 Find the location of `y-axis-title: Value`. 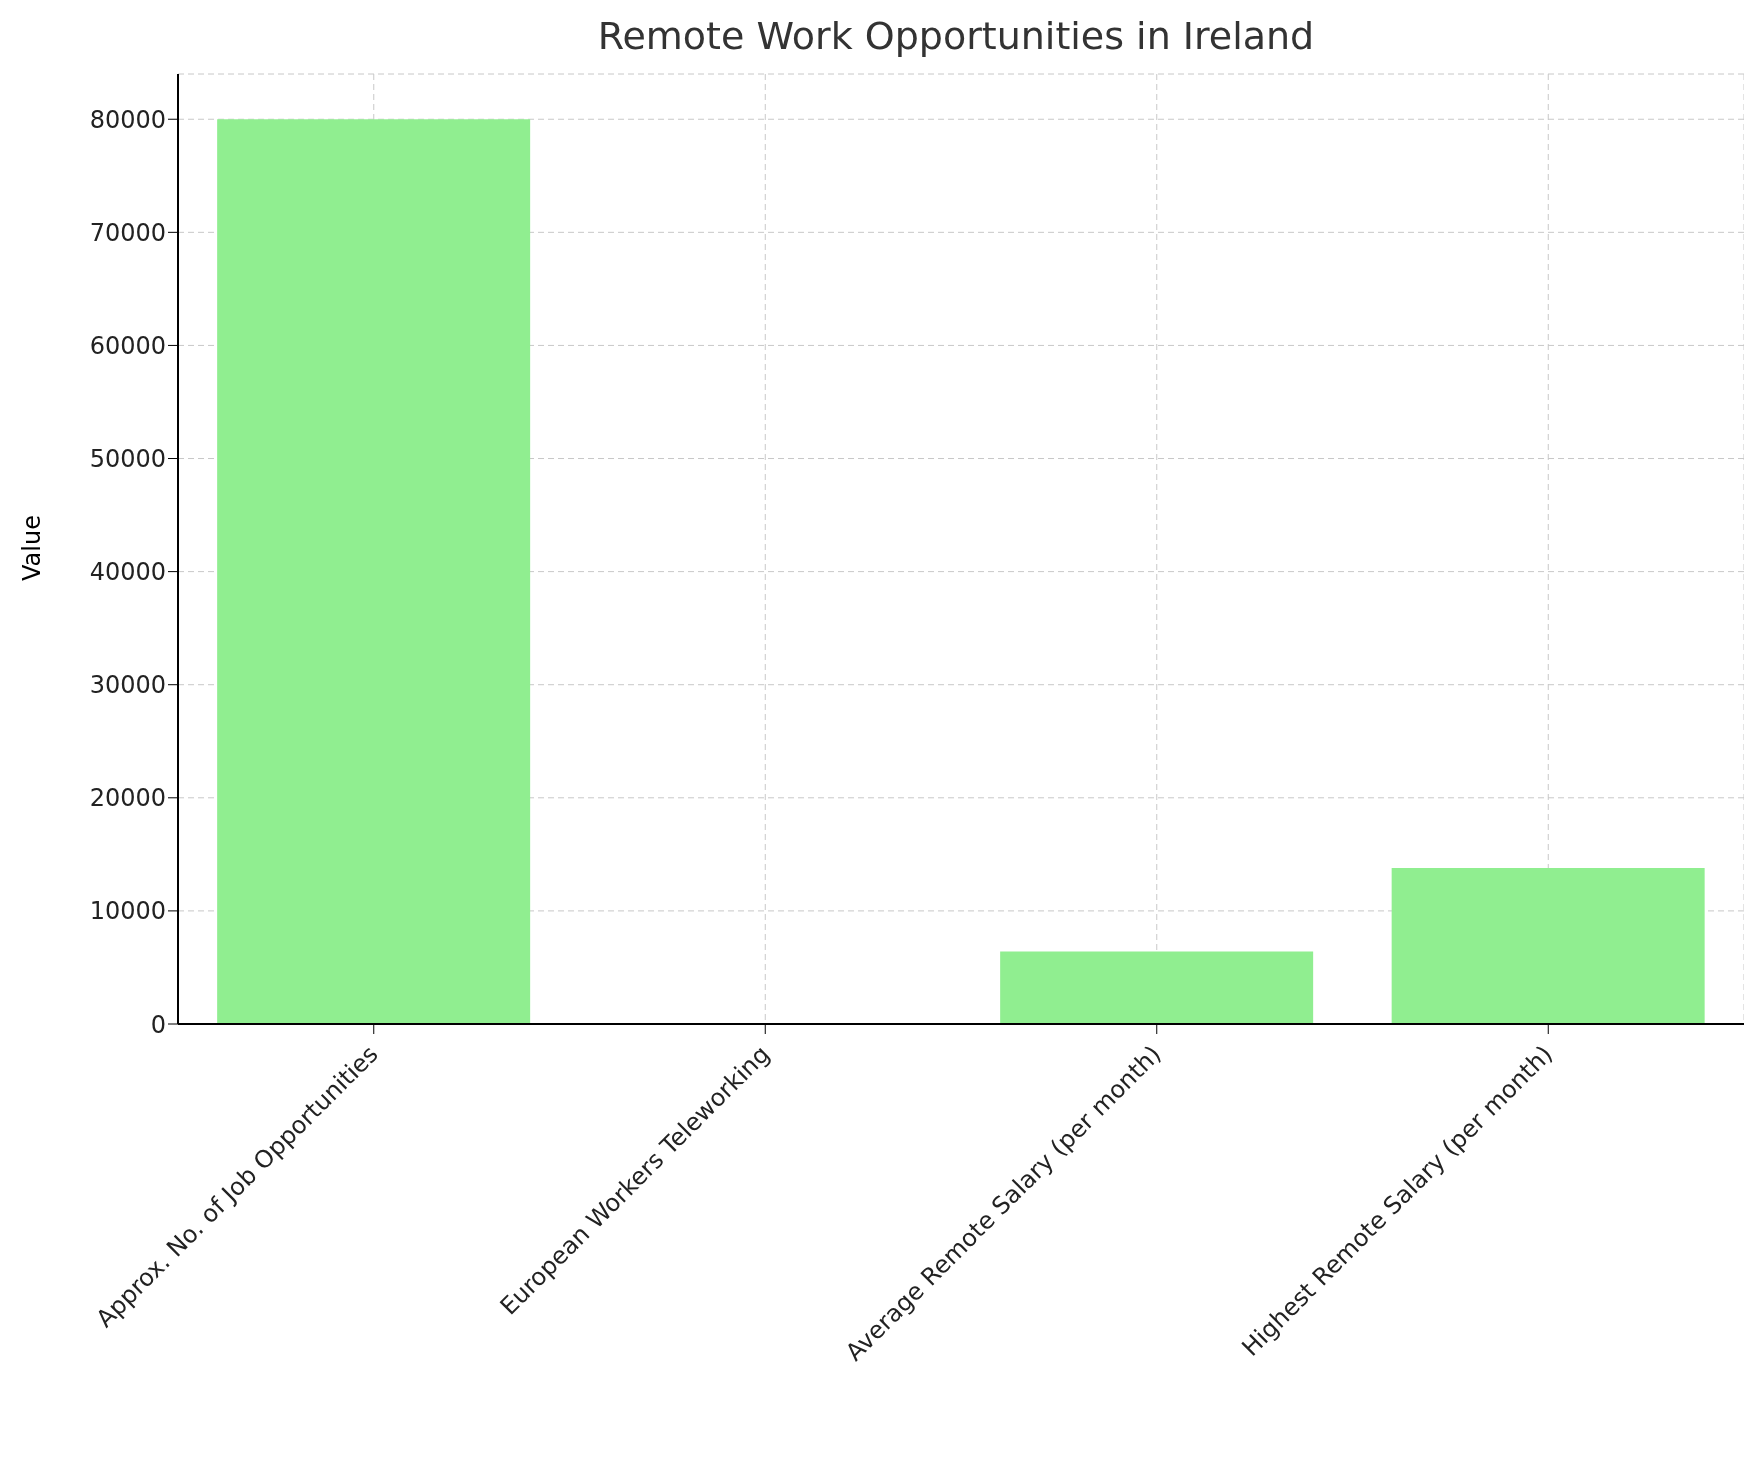

y-axis-title: Value is located at coordinates (32, 548).